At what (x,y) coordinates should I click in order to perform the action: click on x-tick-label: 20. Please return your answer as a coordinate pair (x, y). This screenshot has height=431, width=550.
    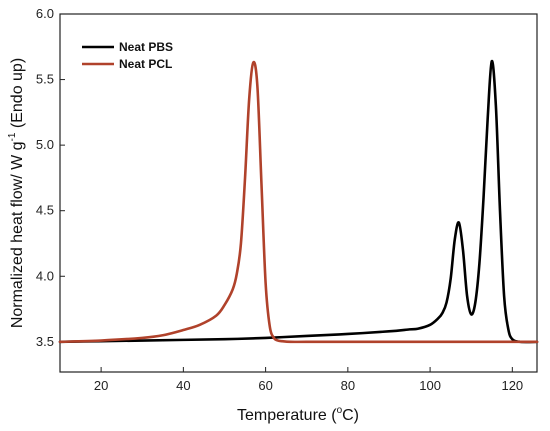
    Looking at the image, I should click on (101, 385).